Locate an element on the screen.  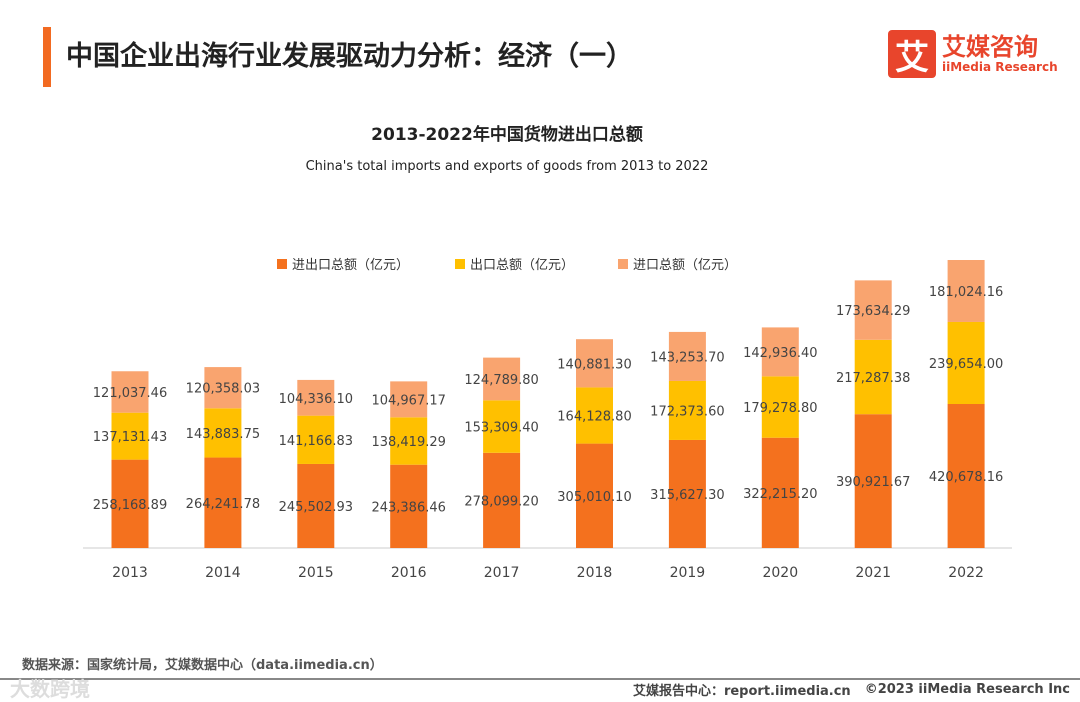
data-label: 264,241.78 is located at coordinates (223, 504).